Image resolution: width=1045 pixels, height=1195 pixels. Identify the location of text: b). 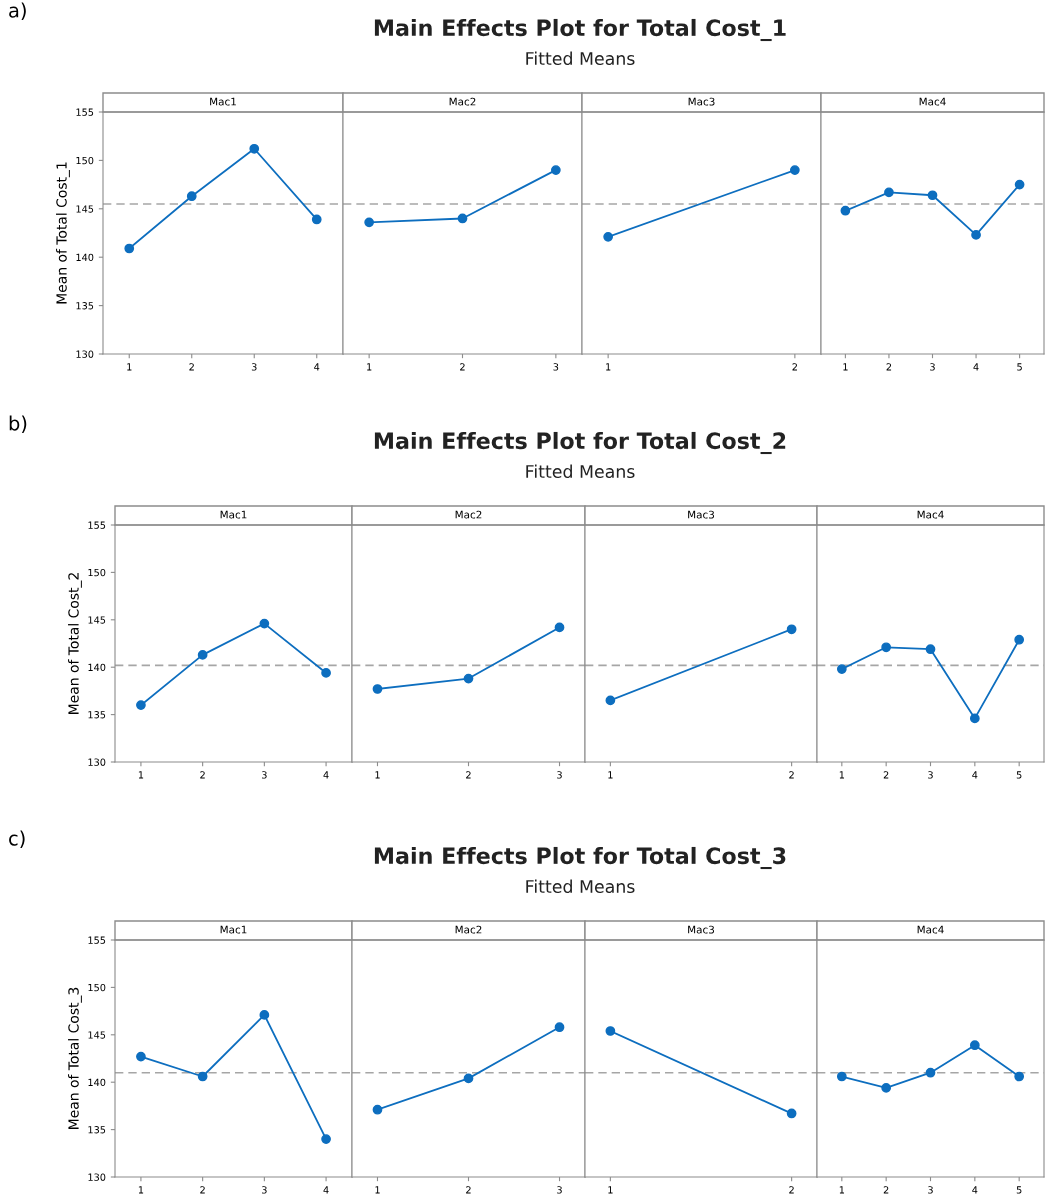
(18, 424).